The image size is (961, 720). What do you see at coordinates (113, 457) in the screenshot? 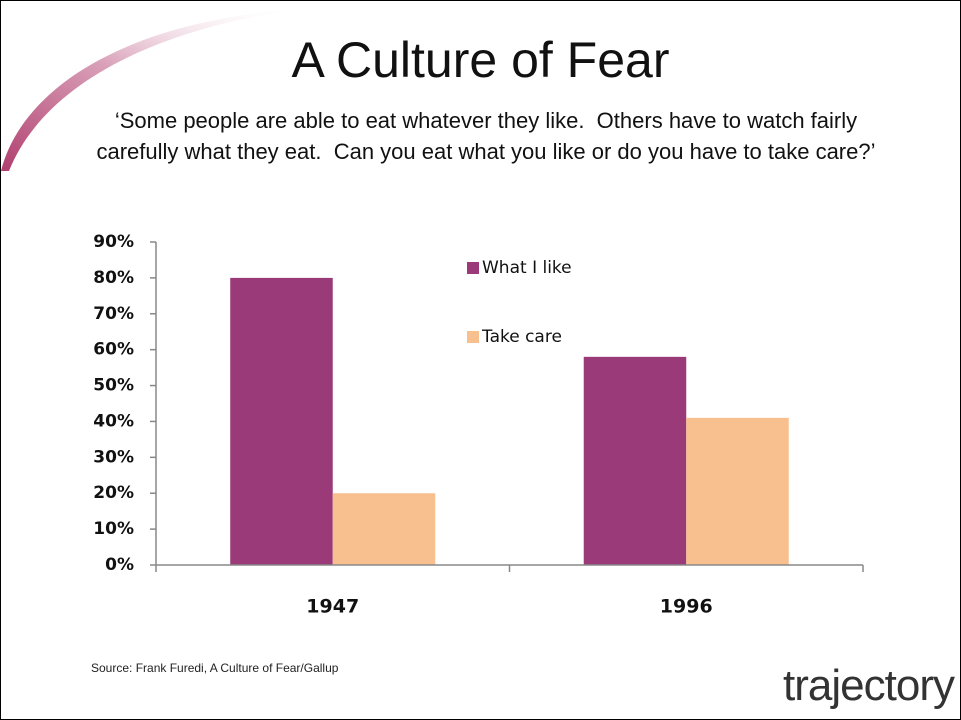
I see `y-tick-label: 30%` at bounding box center [113, 457].